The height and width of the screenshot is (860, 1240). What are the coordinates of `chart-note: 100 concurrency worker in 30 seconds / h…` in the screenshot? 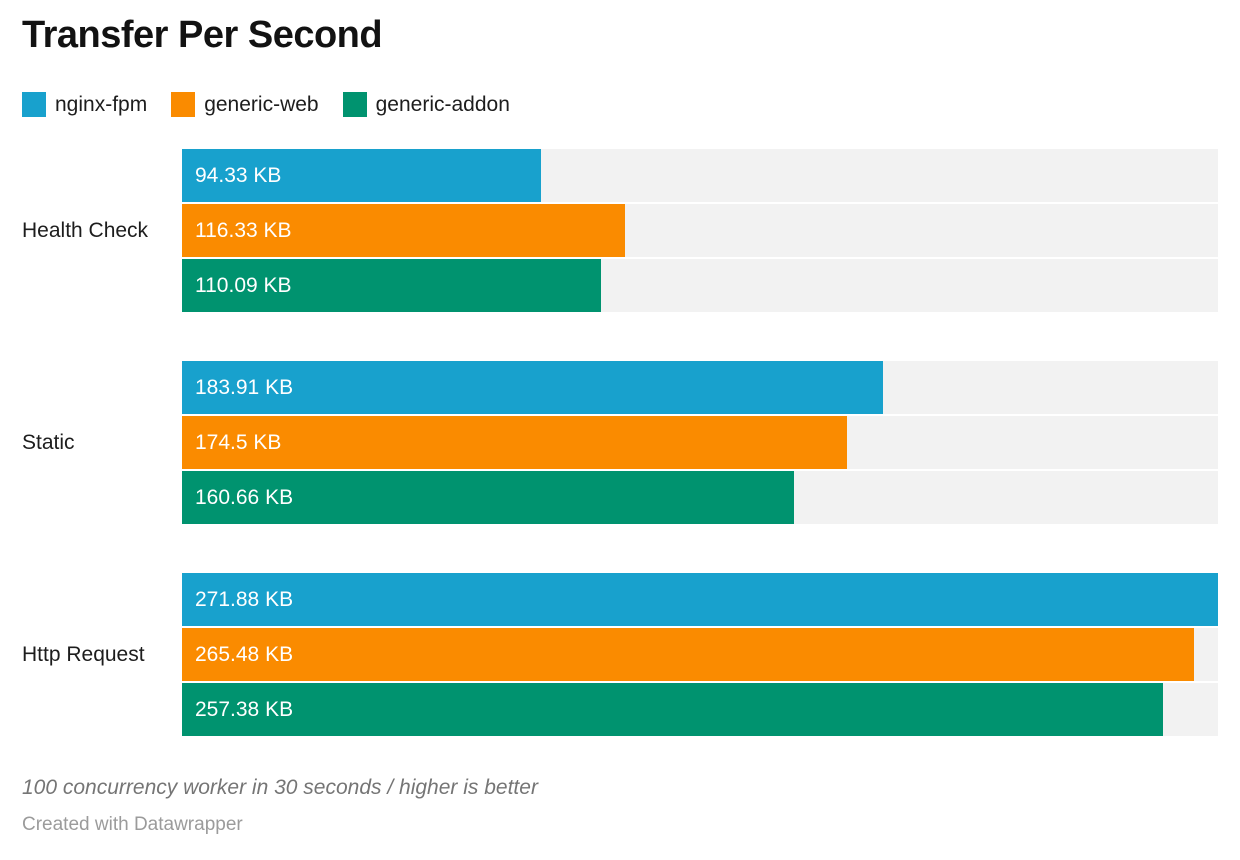 It's located at (280, 787).